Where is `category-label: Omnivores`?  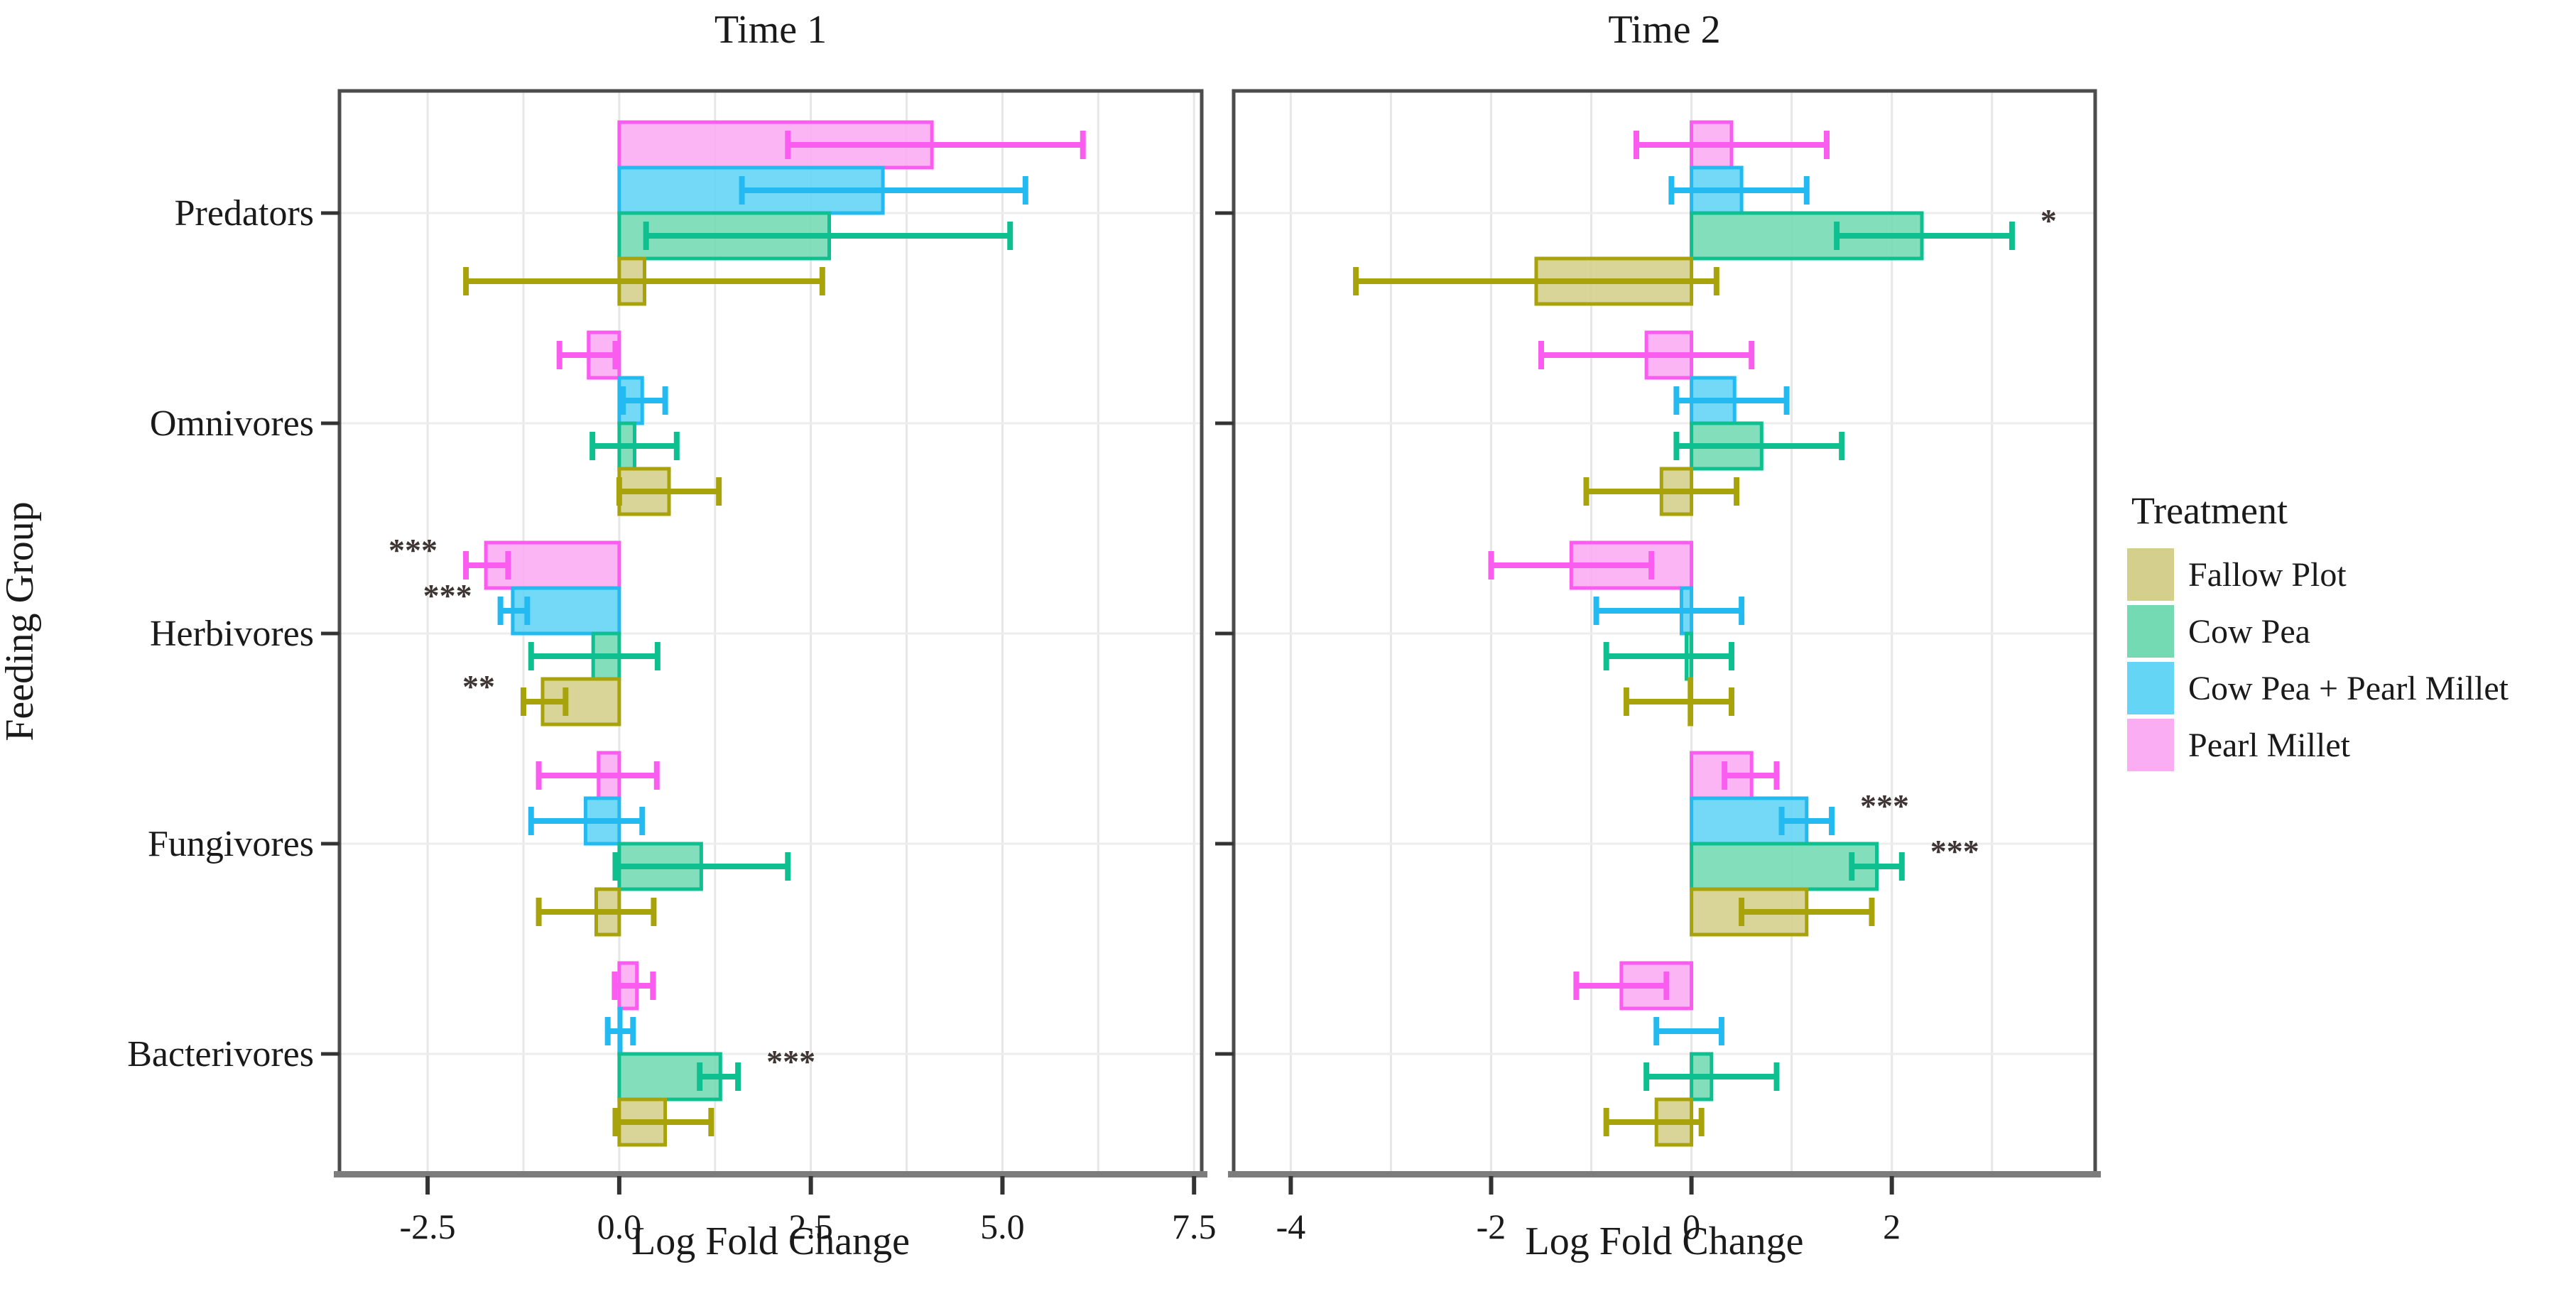 category-label: Omnivores is located at coordinates (232, 423).